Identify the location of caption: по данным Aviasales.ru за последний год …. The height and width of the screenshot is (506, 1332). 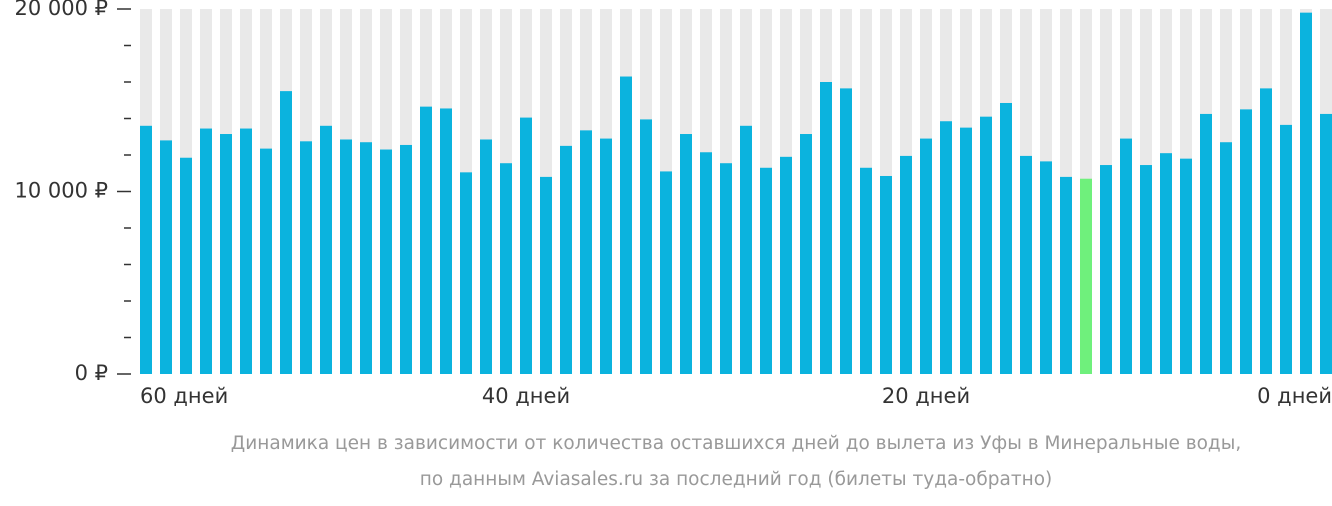
(736, 479).